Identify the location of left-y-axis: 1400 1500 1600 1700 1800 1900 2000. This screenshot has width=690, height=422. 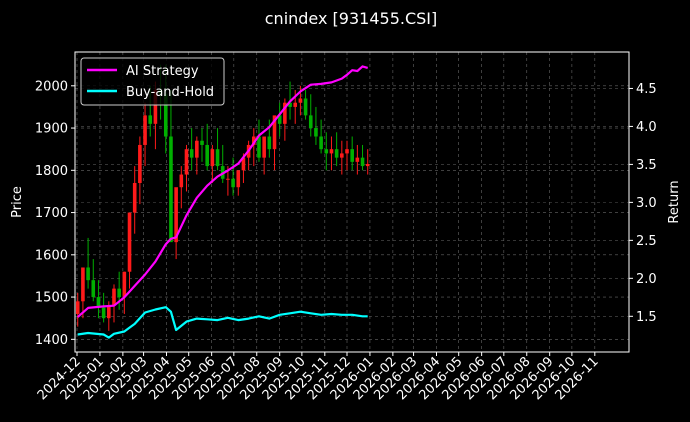
(55, 213).